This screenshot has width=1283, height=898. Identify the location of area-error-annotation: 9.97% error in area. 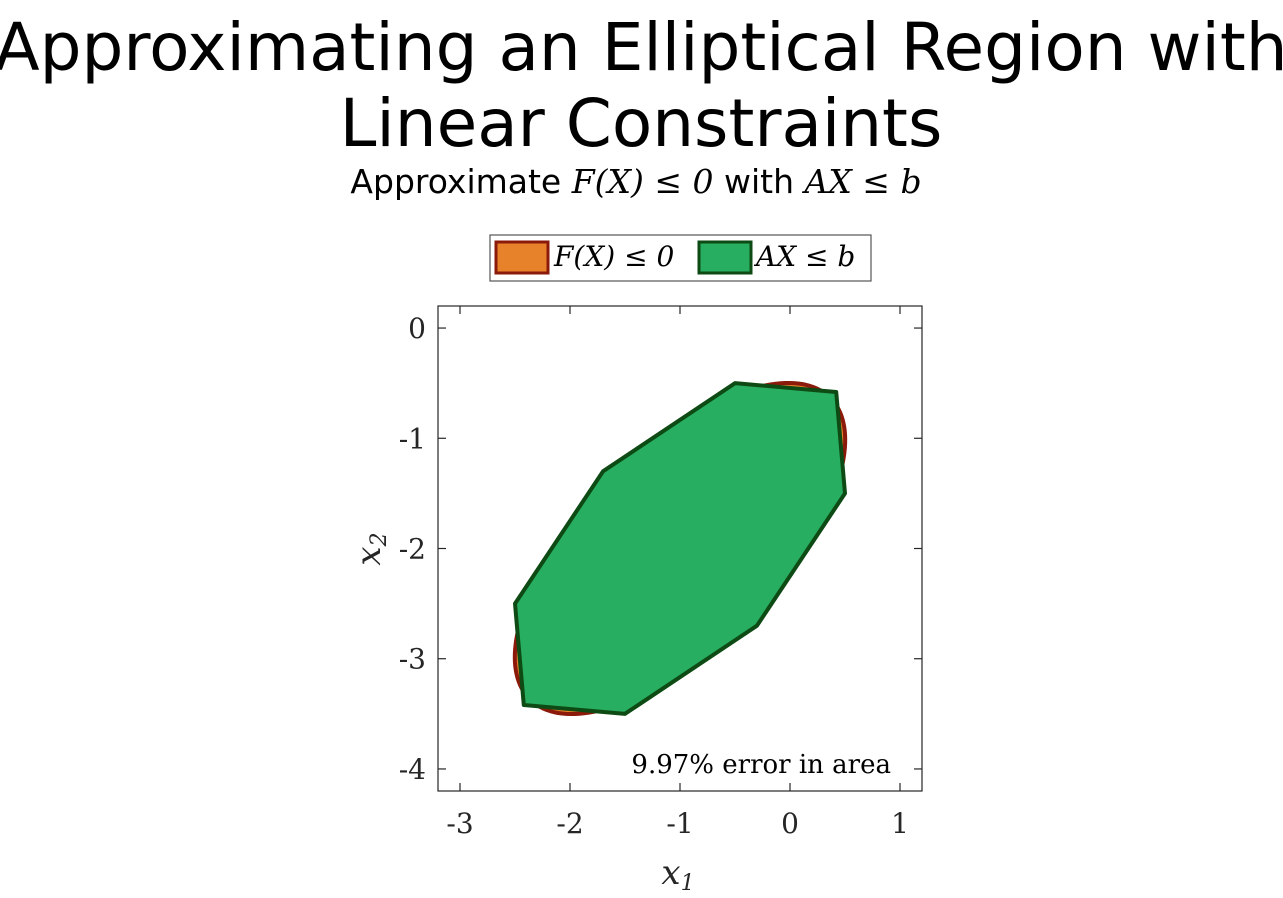
(761, 765).